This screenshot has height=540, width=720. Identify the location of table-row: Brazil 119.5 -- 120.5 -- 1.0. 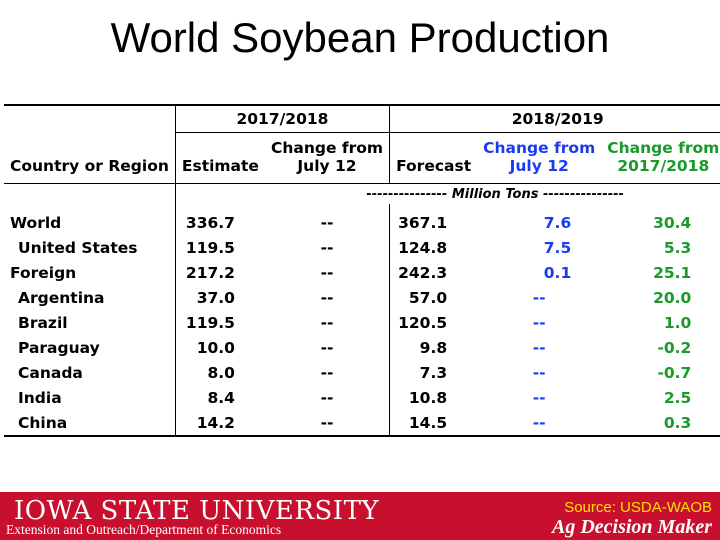
(362, 322).